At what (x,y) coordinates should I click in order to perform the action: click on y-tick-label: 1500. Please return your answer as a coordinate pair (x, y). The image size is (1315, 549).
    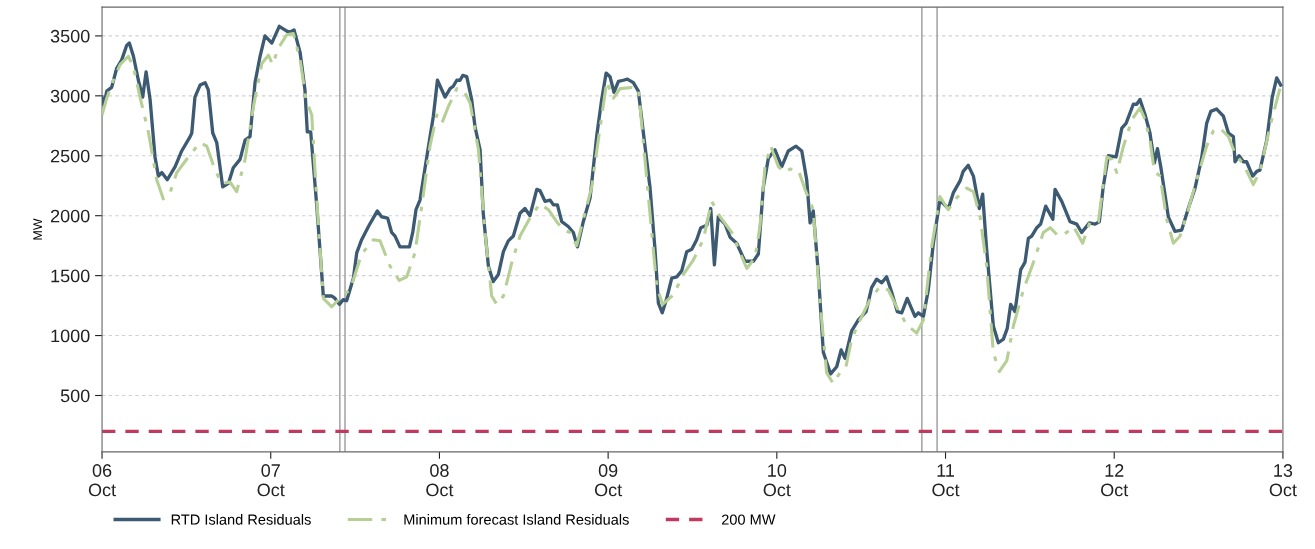
    Looking at the image, I should click on (70, 276).